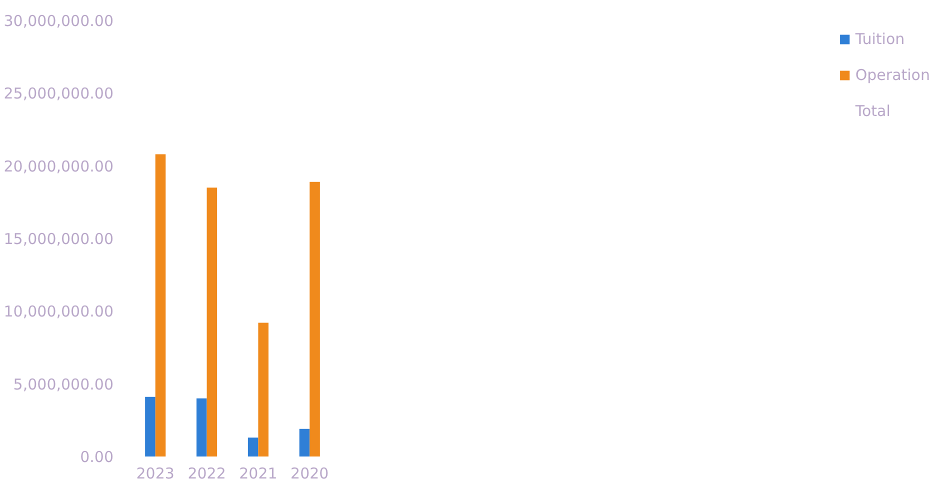 The height and width of the screenshot is (496, 940). Describe the element at coordinates (892, 75) in the screenshot. I see `legend-label: Operation` at that location.